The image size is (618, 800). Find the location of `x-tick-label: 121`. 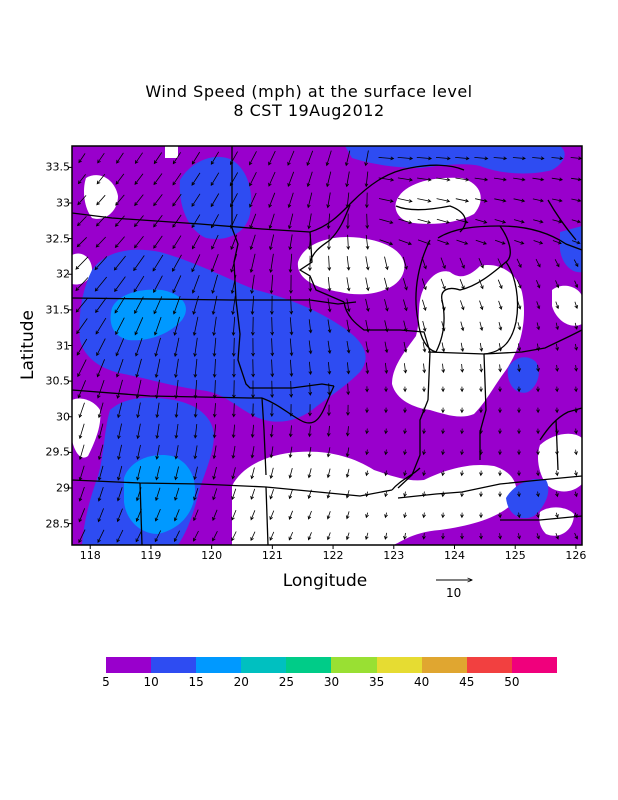

x-tick-label: 121 is located at coordinates (272, 555).